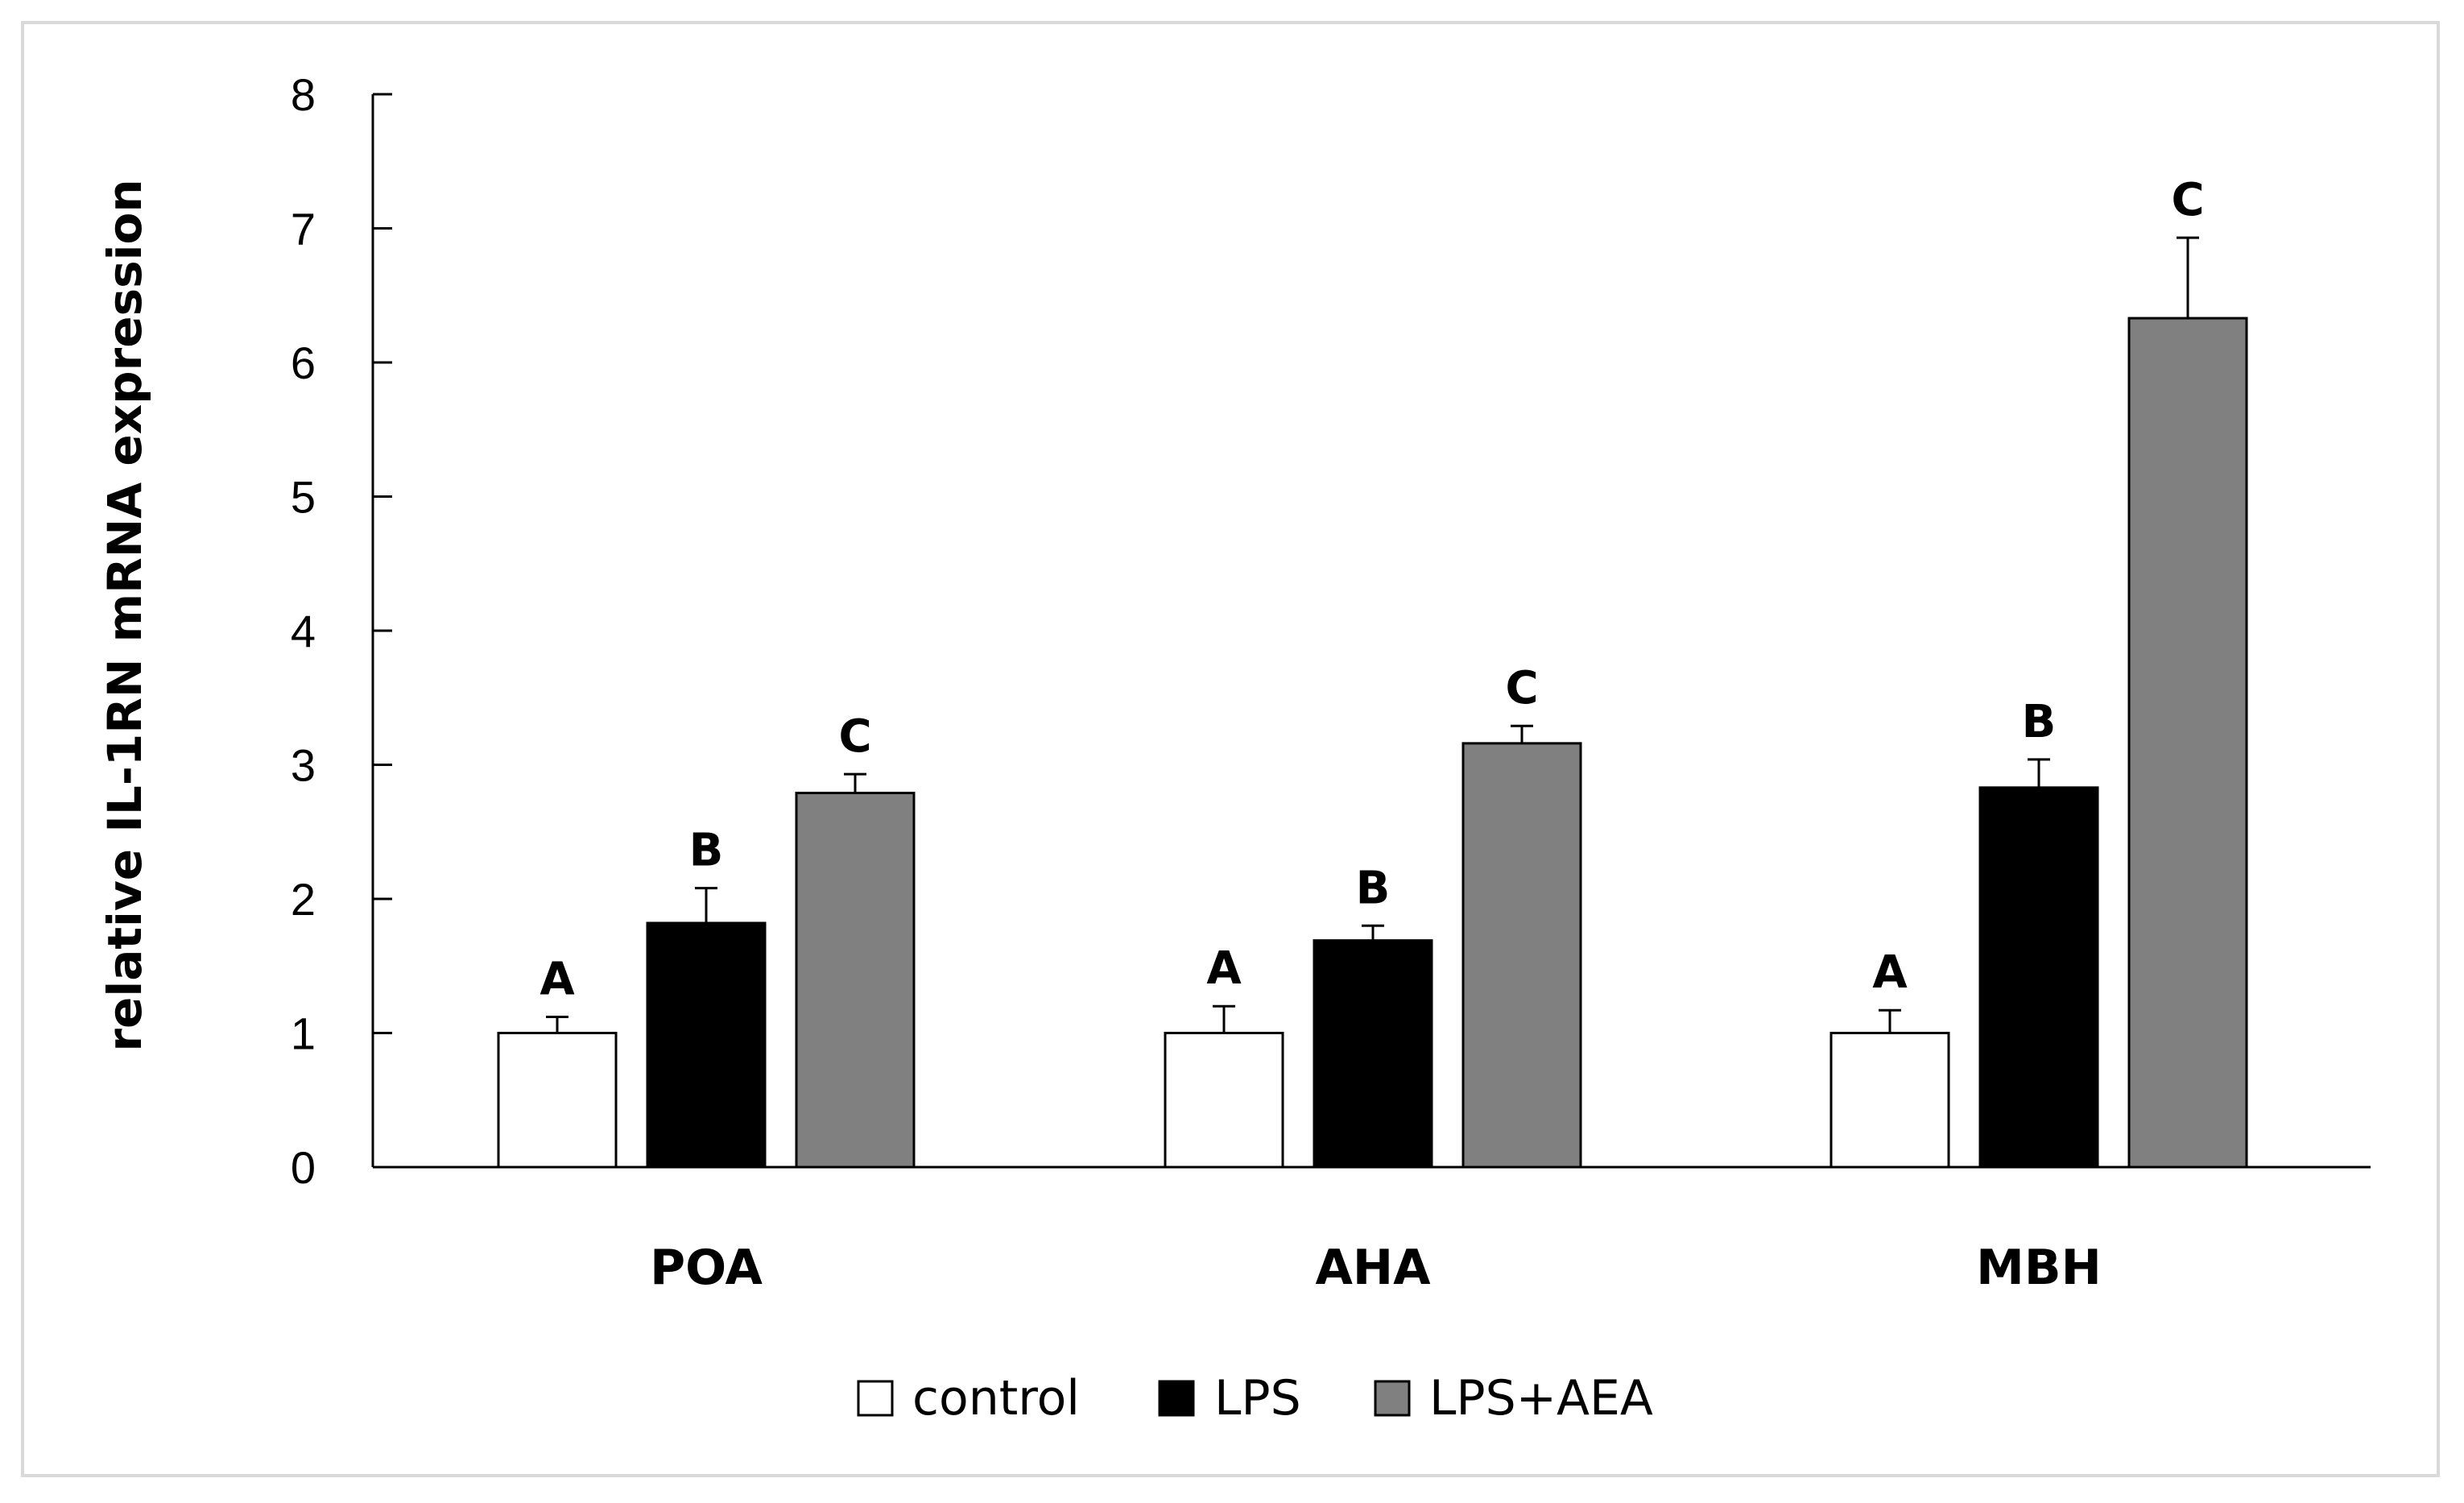 Image resolution: width=2464 pixels, height=1503 pixels. I want to click on legend-swatch-lps, so click(1176, 1398).